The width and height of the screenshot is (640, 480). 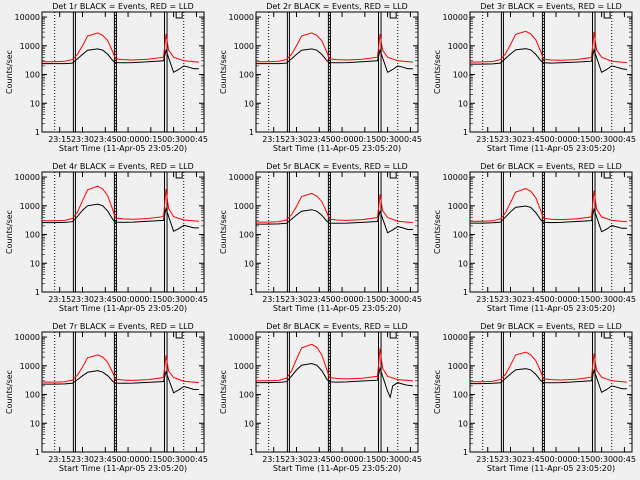 What do you see at coordinates (551, 6) in the screenshot?
I see `panel-title: Det 3r BLACK = Events, RED = LLD` at bounding box center [551, 6].